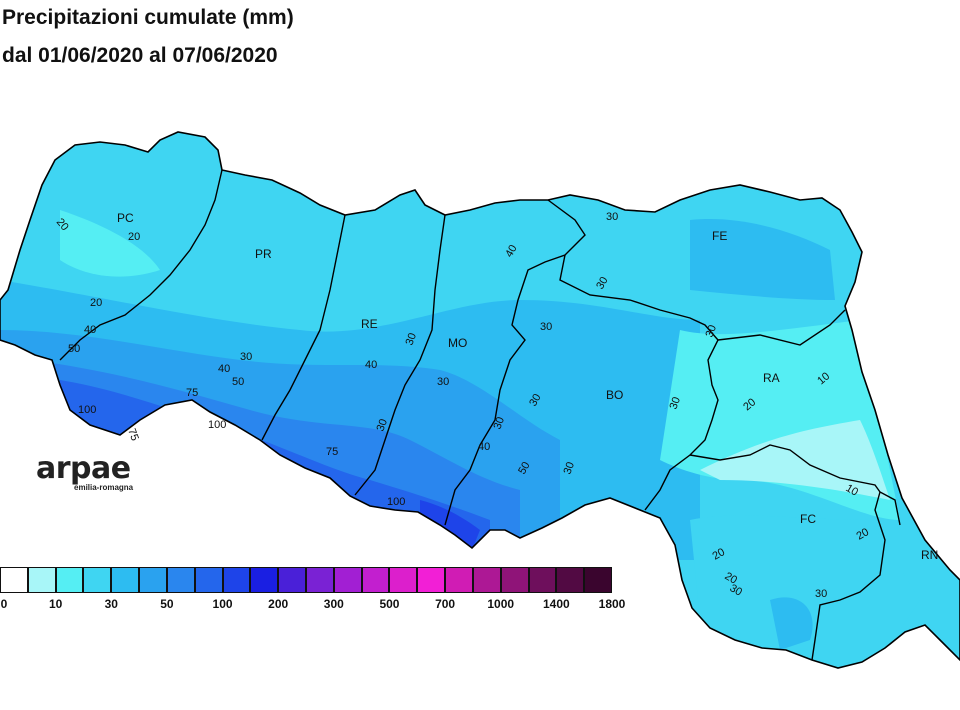 This screenshot has width=960, height=710. I want to click on legend-tick-label: 10, so click(55, 604).